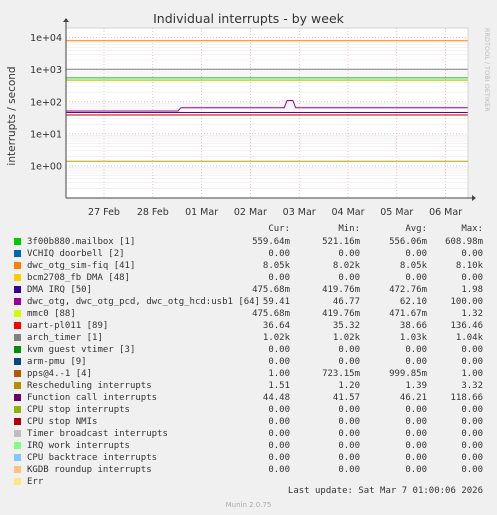 This screenshot has height=515, width=497. Describe the element at coordinates (92, 398) in the screenshot. I see `legend-series-name: Function call interrupts` at that location.